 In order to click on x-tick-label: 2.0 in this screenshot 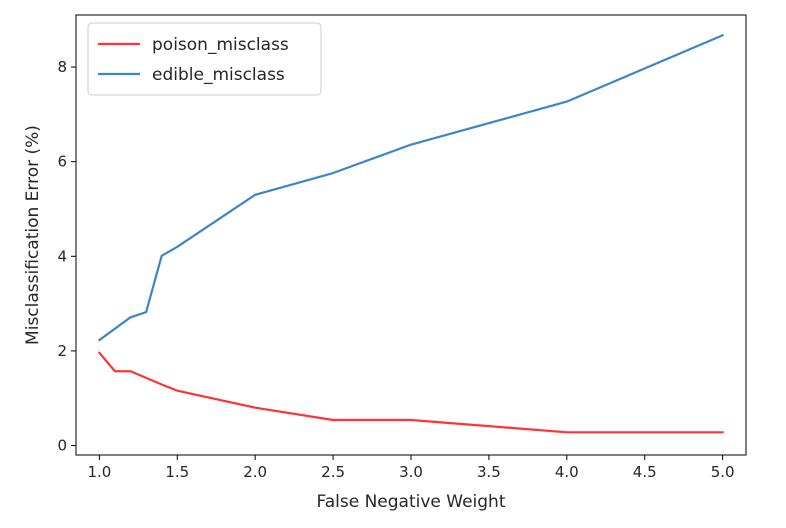, I will do `click(255, 472)`.